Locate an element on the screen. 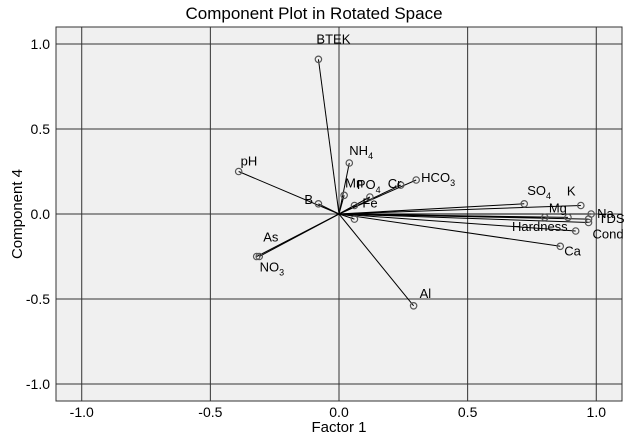  point-label: Fe is located at coordinates (369, 203).